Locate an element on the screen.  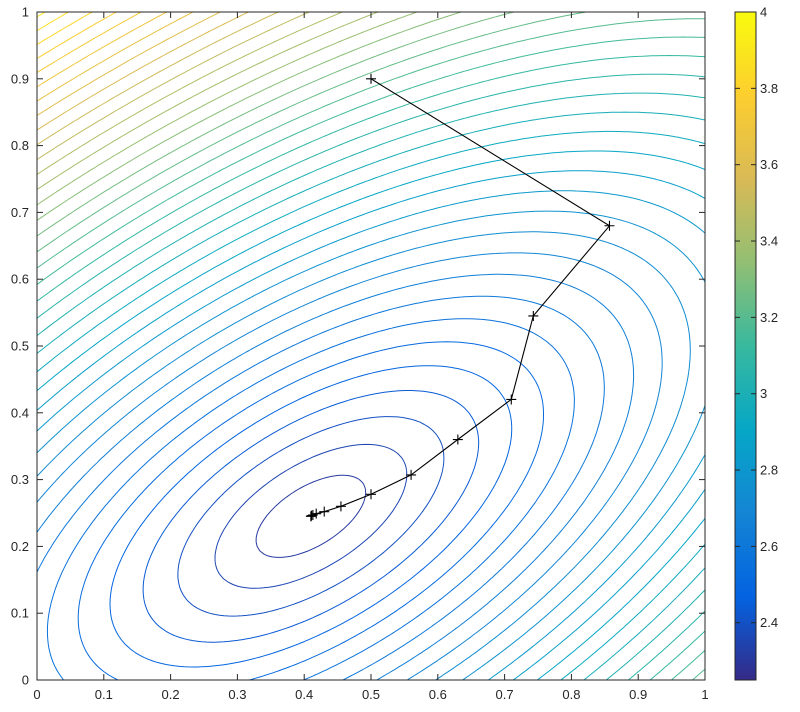
colorbar-tick-label: 3.6 is located at coordinates (769, 164).